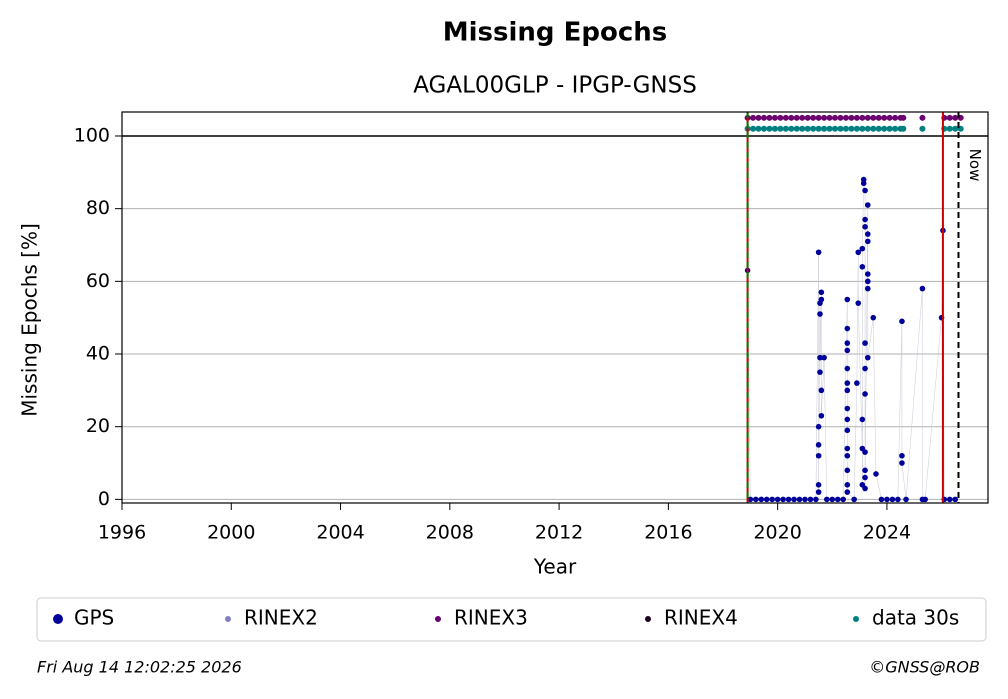 The height and width of the screenshot is (699, 1008). I want to click on x-tick-label: 2008, so click(450, 533).